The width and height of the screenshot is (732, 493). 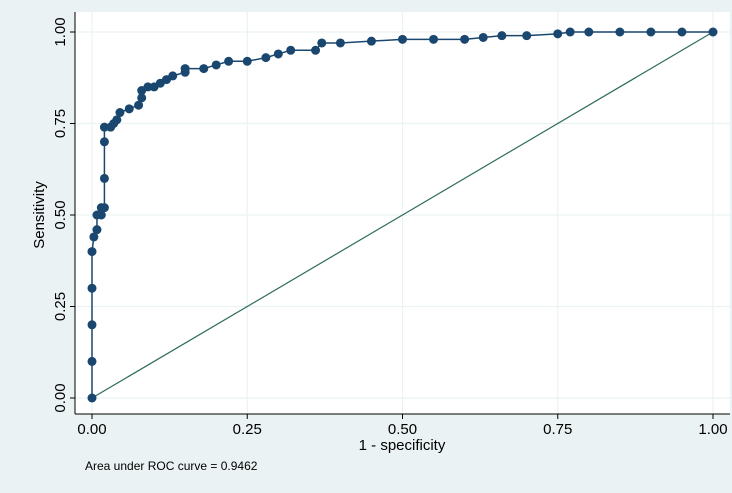 What do you see at coordinates (60, 306) in the screenshot?
I see `y-tick-label: 0.25` at bounding box center [60, 306].